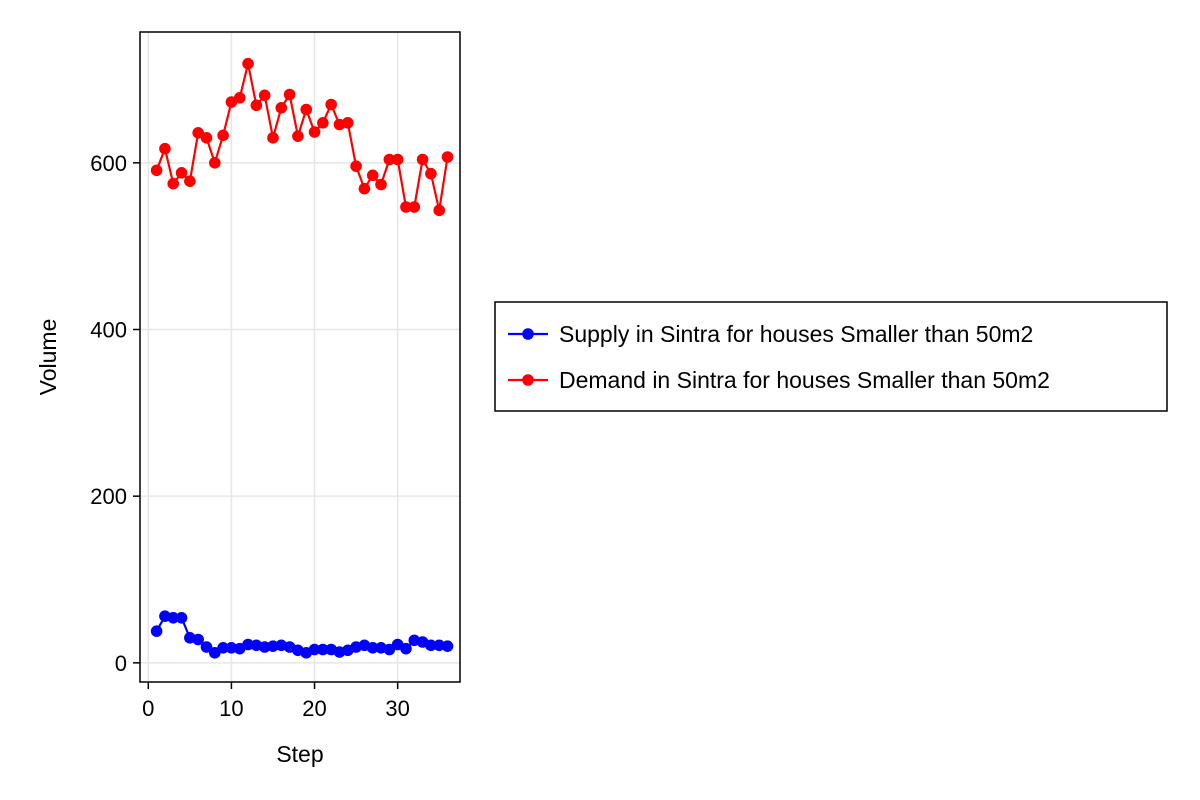  I want to click on legend-box, so click(831, 356).